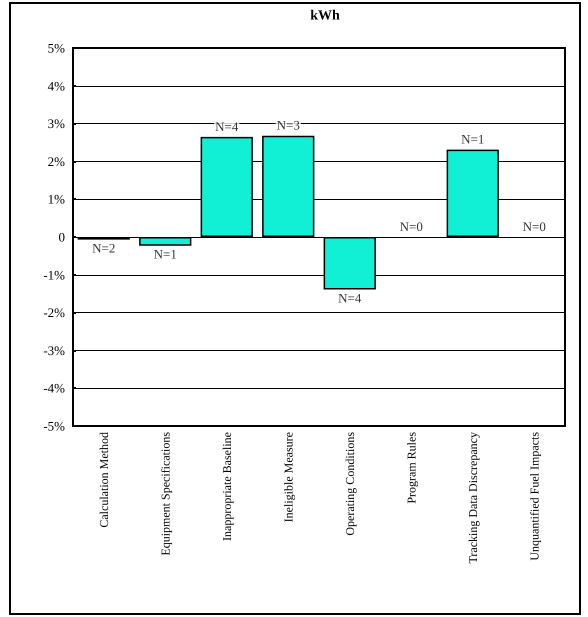  What do you see at coordinates (165, 494) in the screenshot?
I see `x-tick-label: Equipment Specifications` at bounding box center [165, 494].